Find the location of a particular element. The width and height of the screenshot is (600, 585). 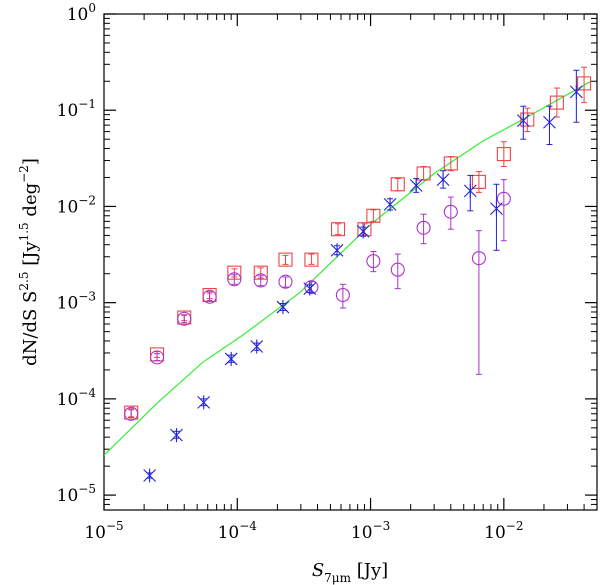

y-tick-label: 10⁻³ is located at coordinates (76, 302).